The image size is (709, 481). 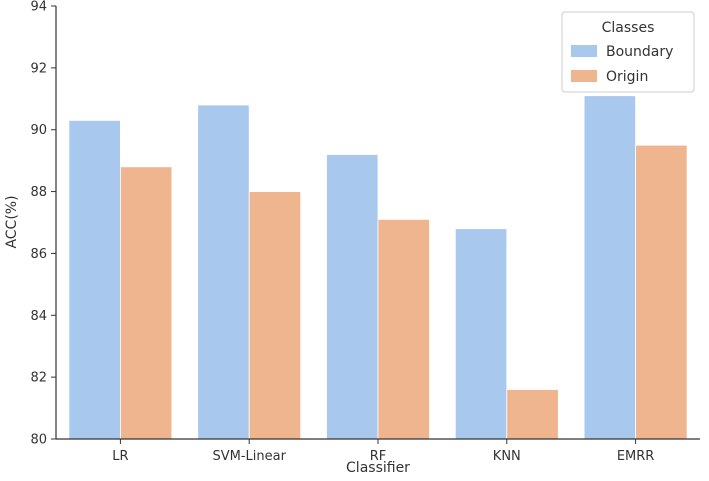 I want to click on legend-label-boundary: Boundary, so click(x=639, y=52).